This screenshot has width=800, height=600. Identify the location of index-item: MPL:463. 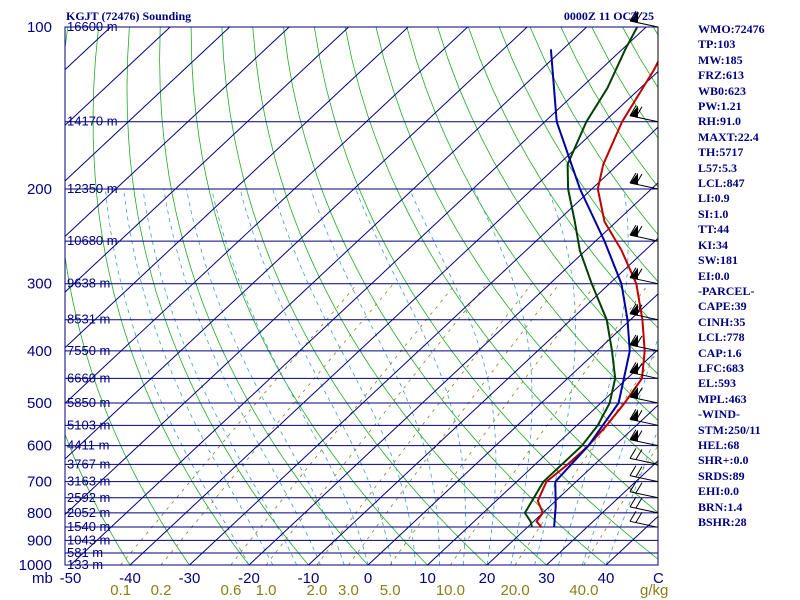
(722, 398).